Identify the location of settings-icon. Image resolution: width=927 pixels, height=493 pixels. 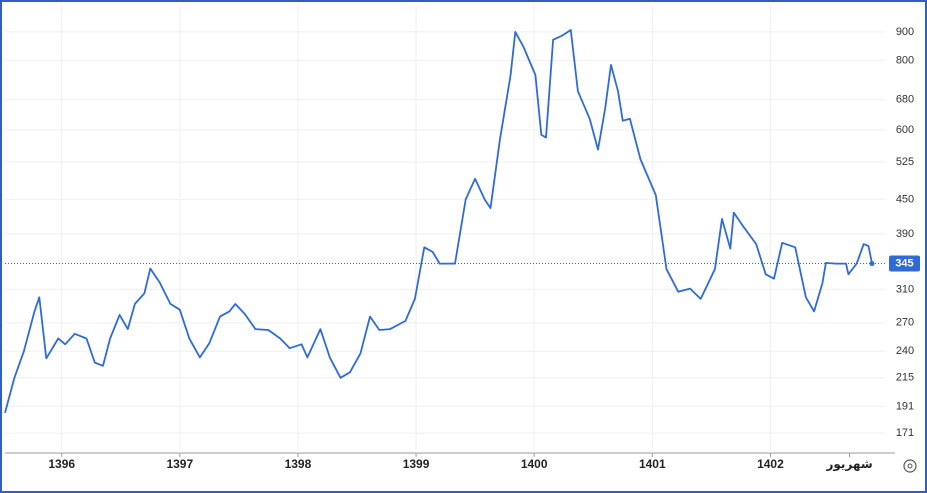
(910, 466).